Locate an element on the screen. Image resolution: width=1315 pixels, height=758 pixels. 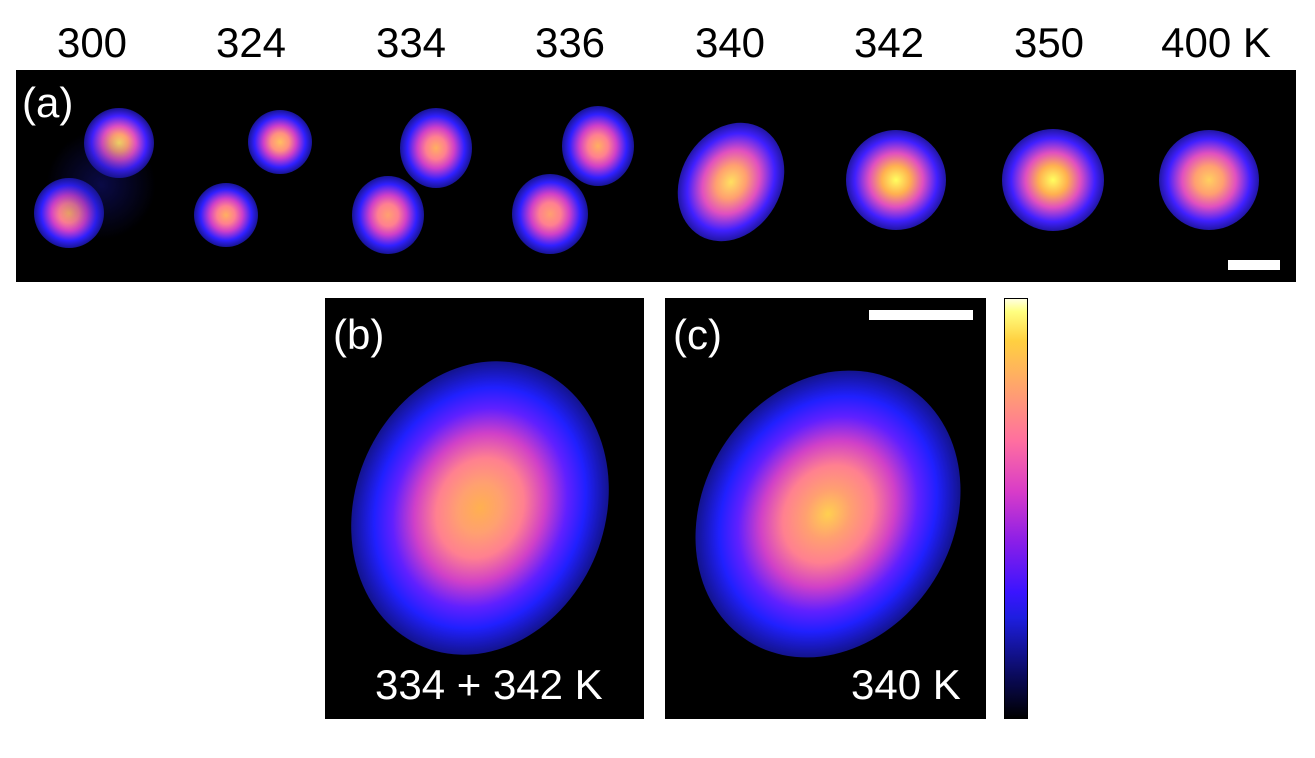
panel-a-label: (a) is located at coordinates (48, 102).